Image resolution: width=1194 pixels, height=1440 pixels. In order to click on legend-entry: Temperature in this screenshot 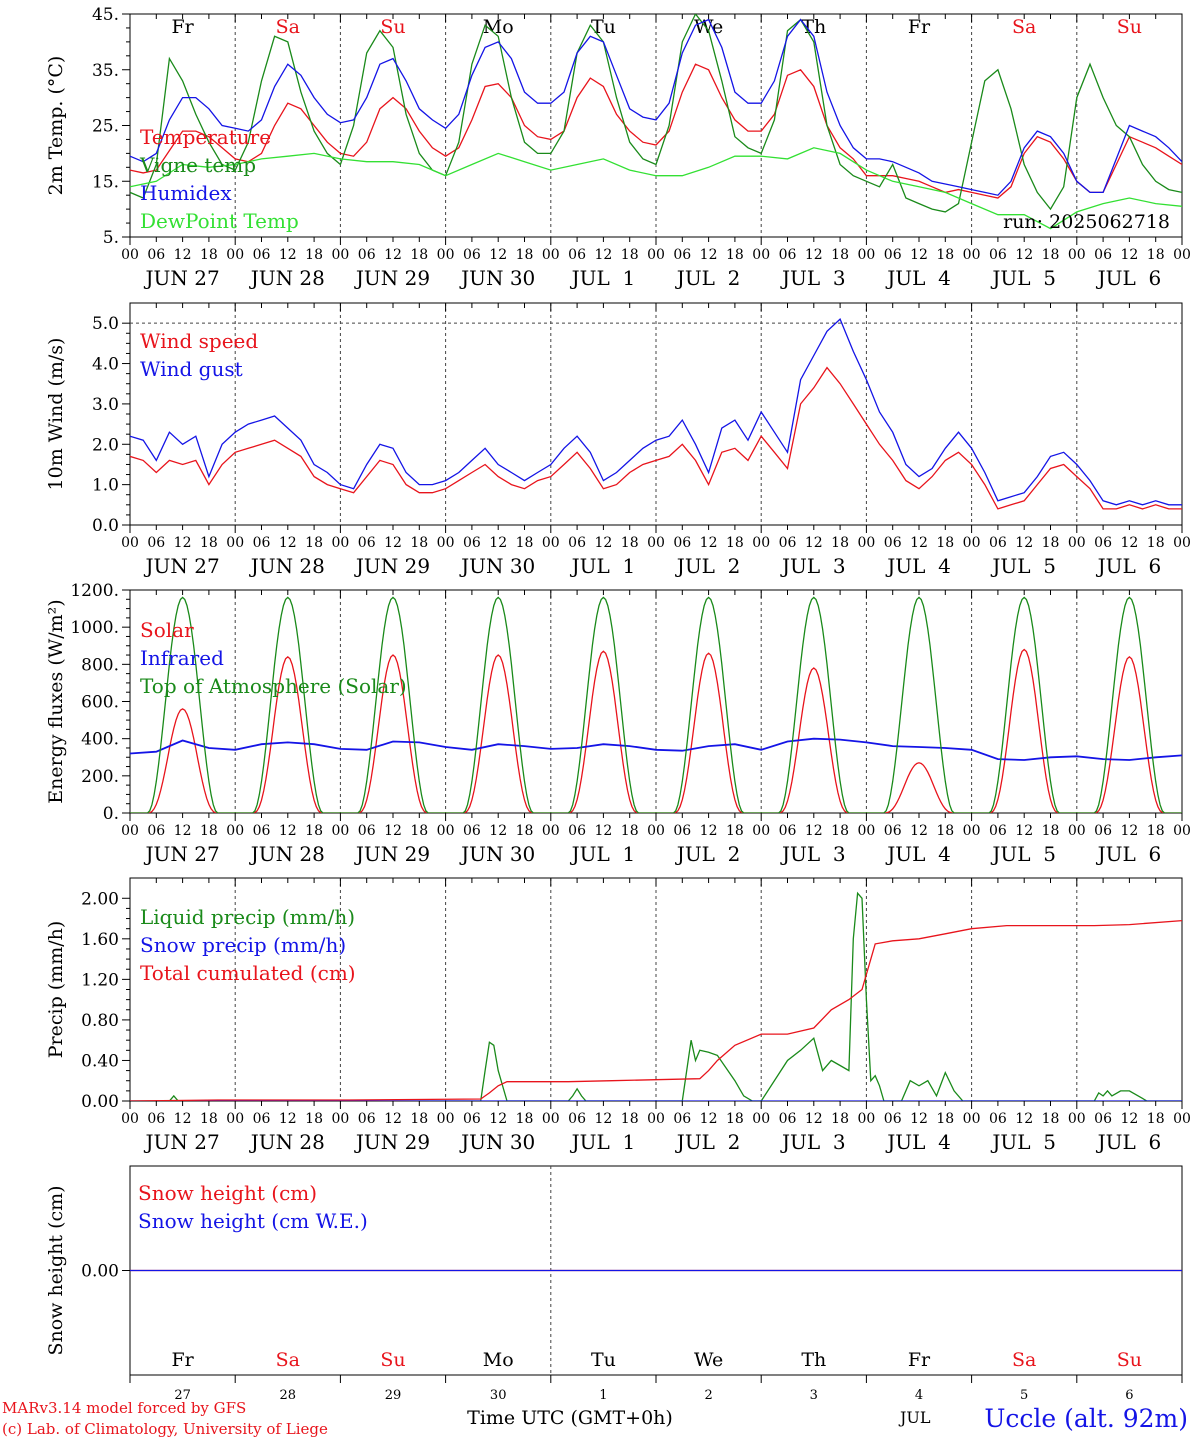, I will do `click(205, 137)`.